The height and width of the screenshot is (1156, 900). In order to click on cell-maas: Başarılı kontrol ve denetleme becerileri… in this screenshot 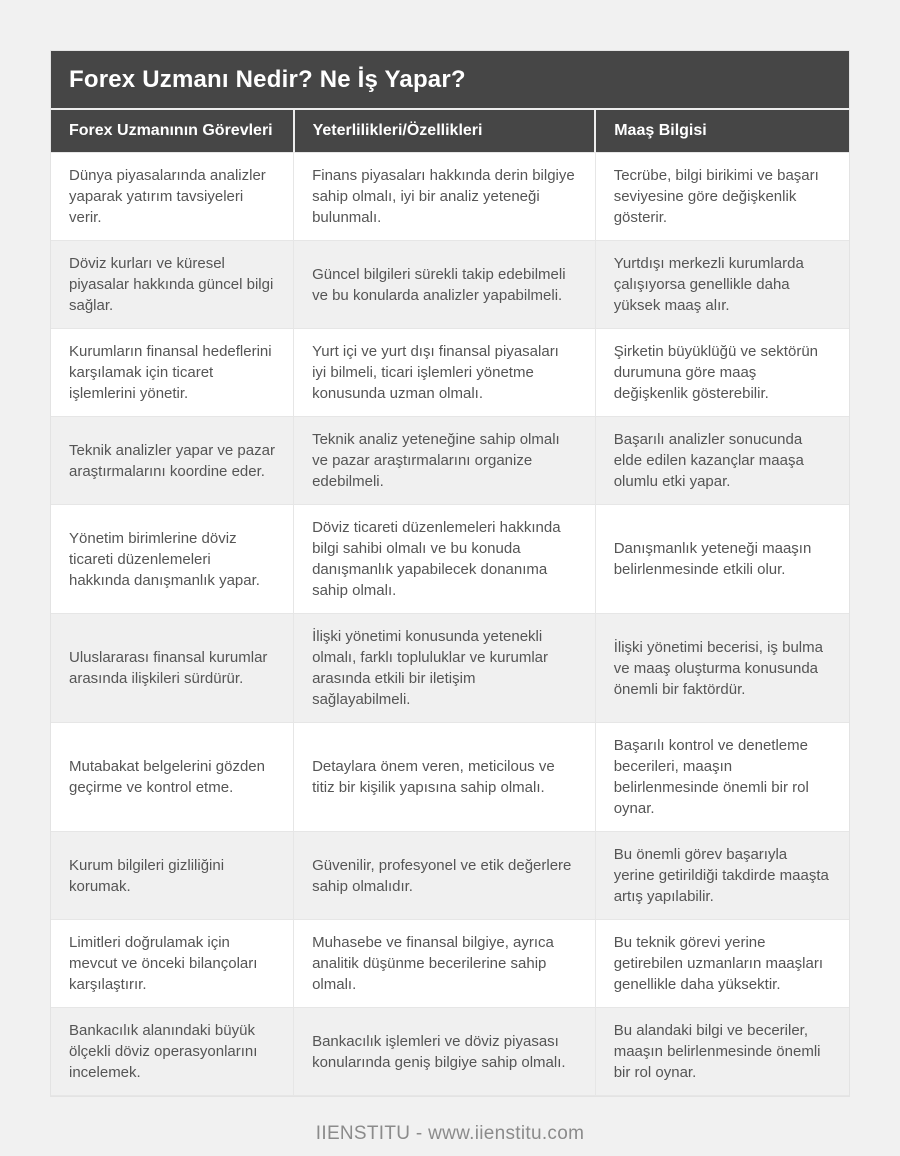, I will do `click(721, 777)`.